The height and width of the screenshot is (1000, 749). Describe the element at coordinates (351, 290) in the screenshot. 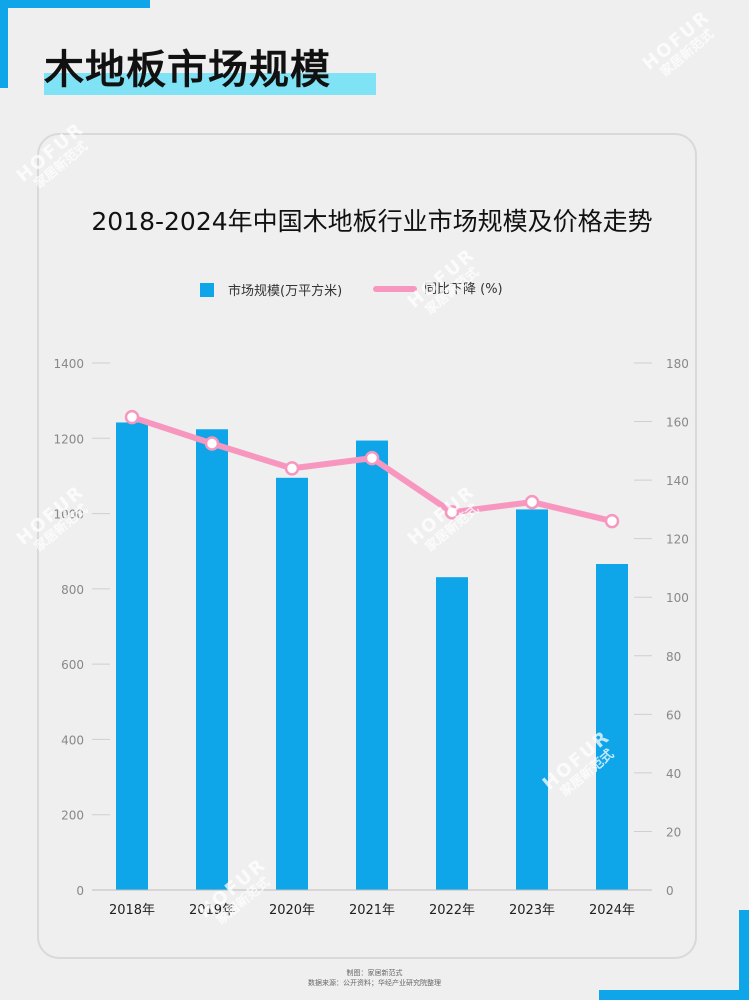

I see `chart-legend: 市场规模(万平方米) 同比下降 (%)` at that location.